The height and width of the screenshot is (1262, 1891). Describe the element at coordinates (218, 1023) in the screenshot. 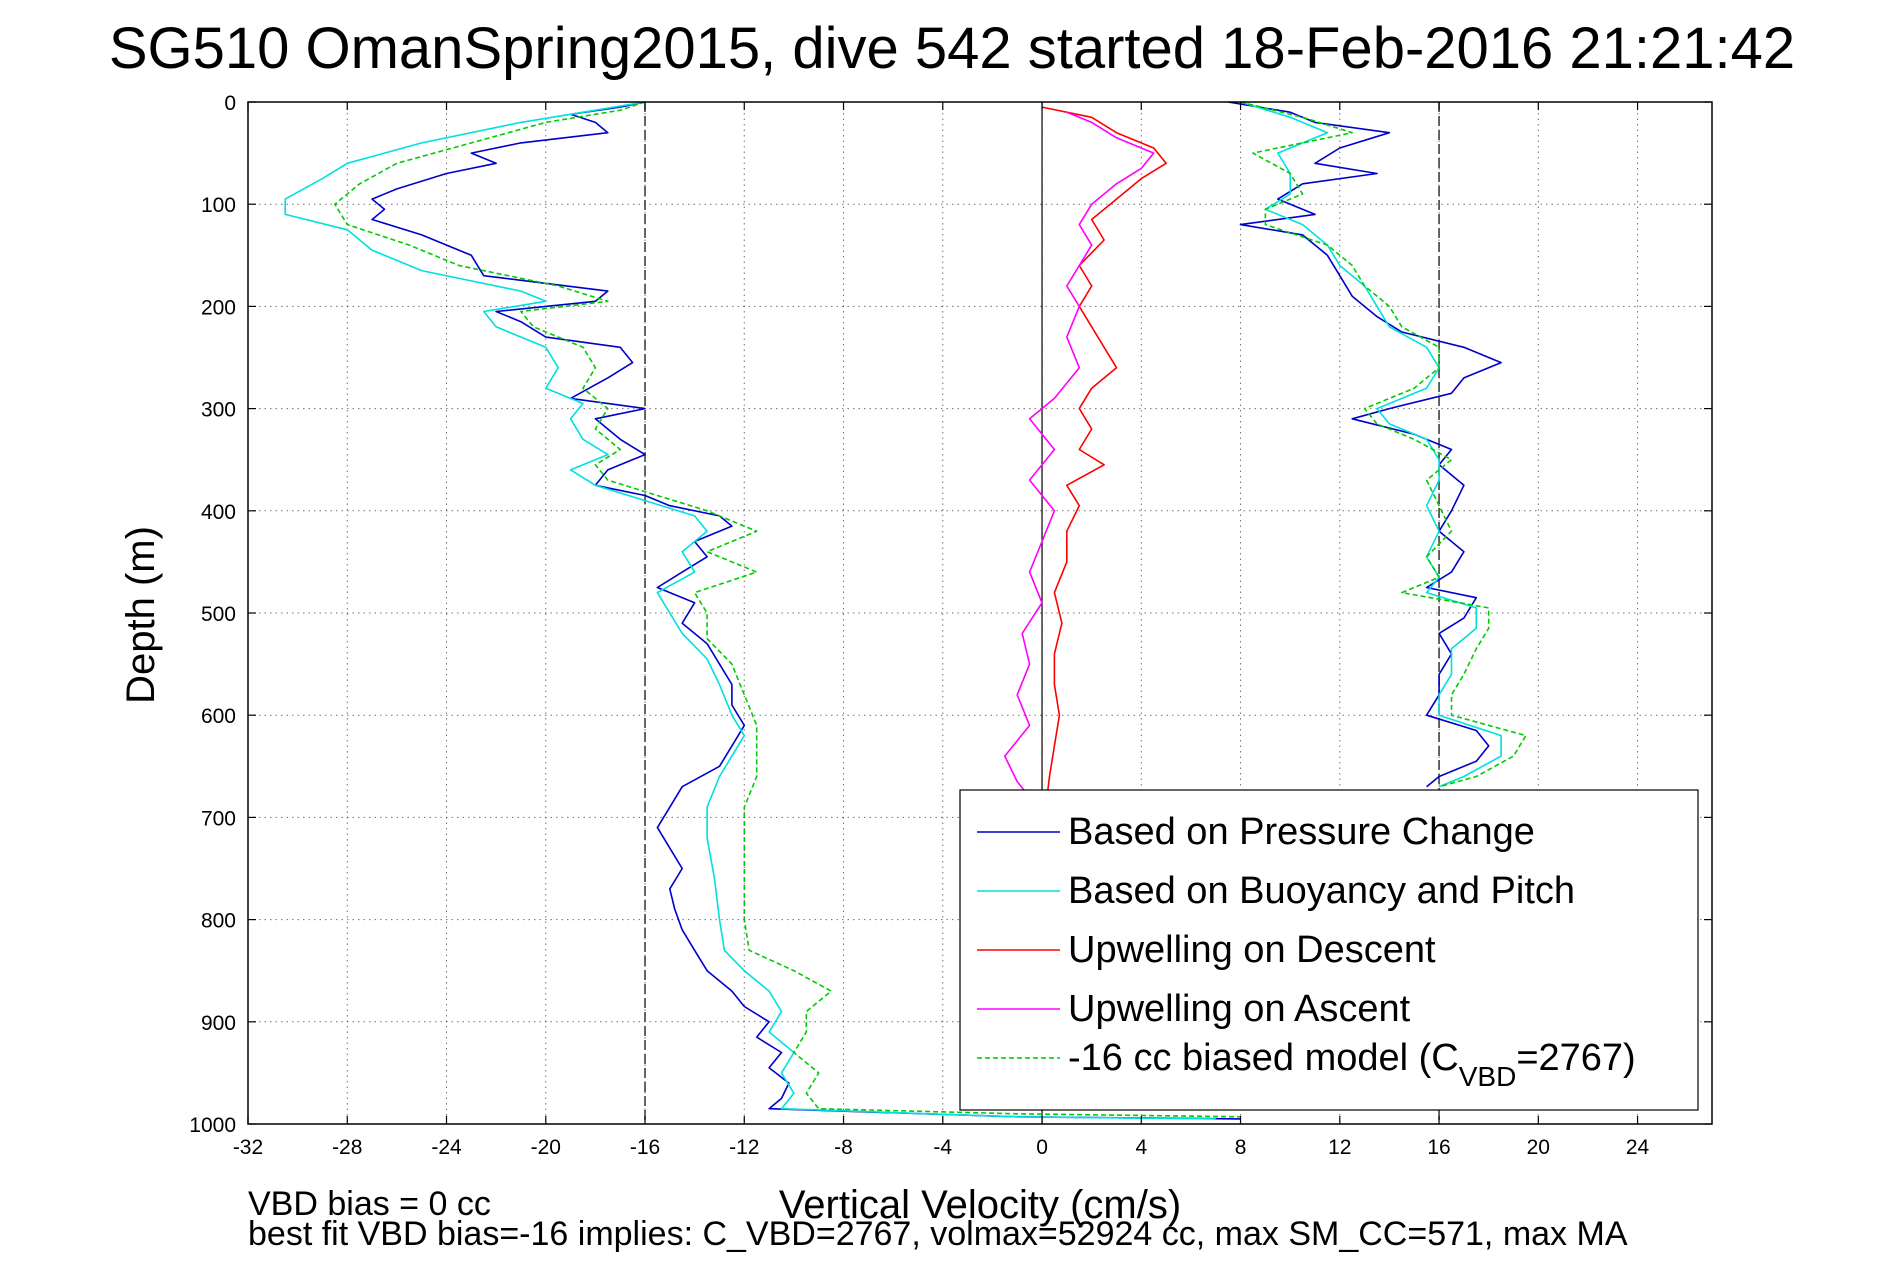

I see `y-tick-label: 900` at that location.